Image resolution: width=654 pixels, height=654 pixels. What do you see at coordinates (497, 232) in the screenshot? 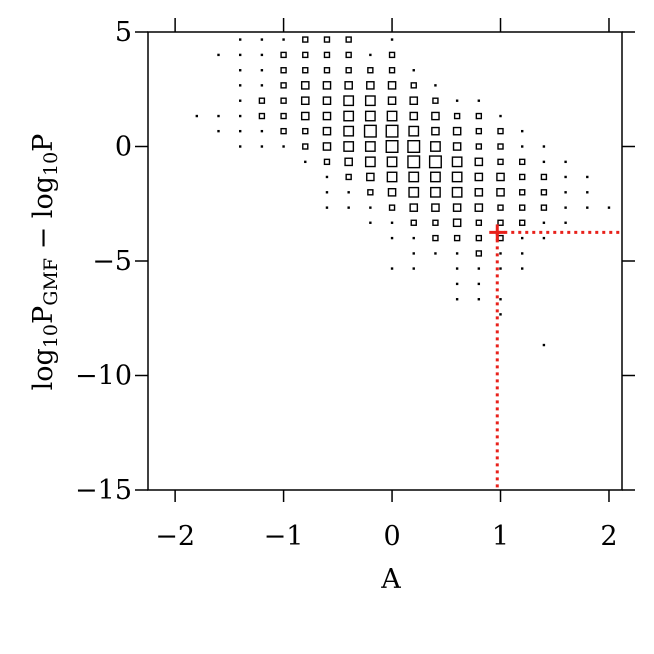
I see `reference-point` at bounding box center [497, 232].